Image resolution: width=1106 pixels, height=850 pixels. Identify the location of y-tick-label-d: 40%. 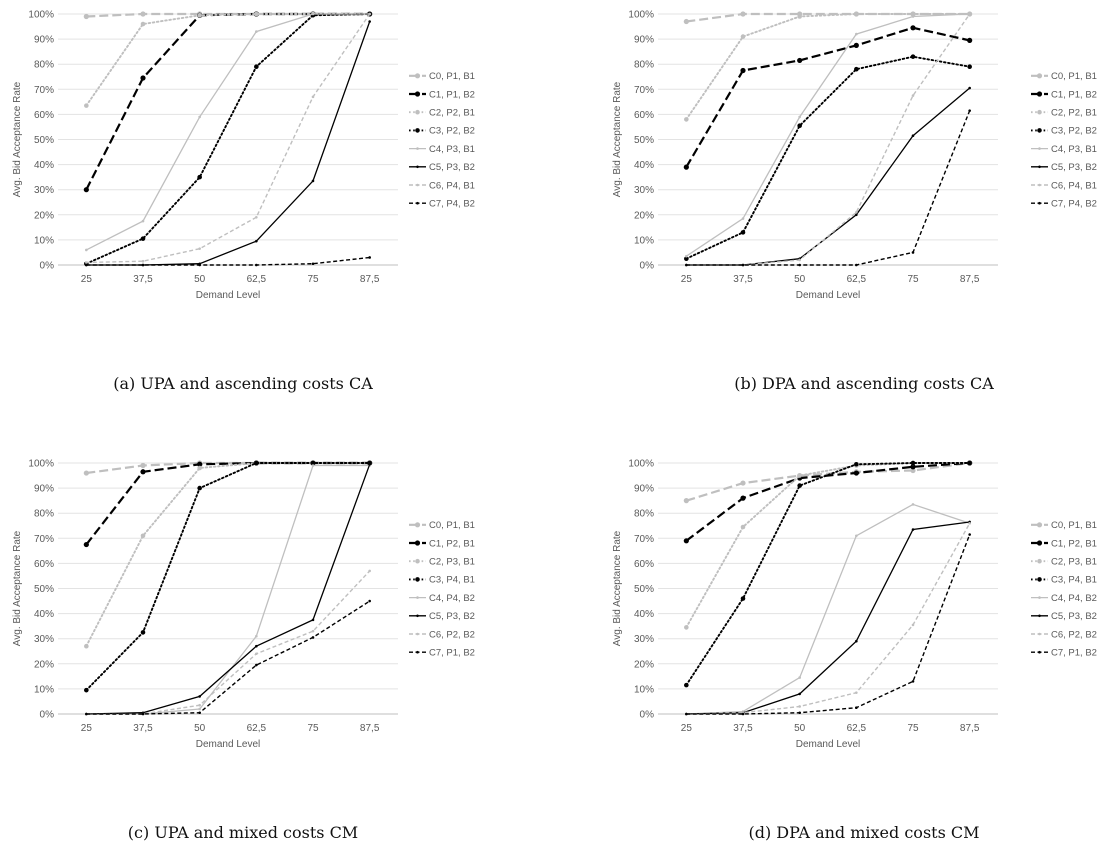
(644, 614).